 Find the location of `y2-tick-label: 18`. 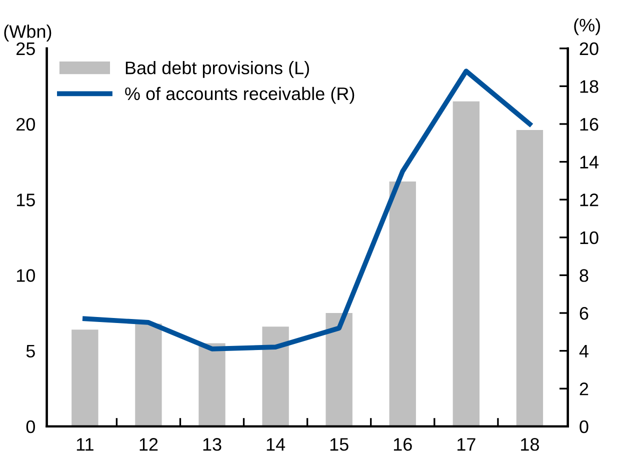

y2-tick-label: 18 is located at coordinates (589, 86).